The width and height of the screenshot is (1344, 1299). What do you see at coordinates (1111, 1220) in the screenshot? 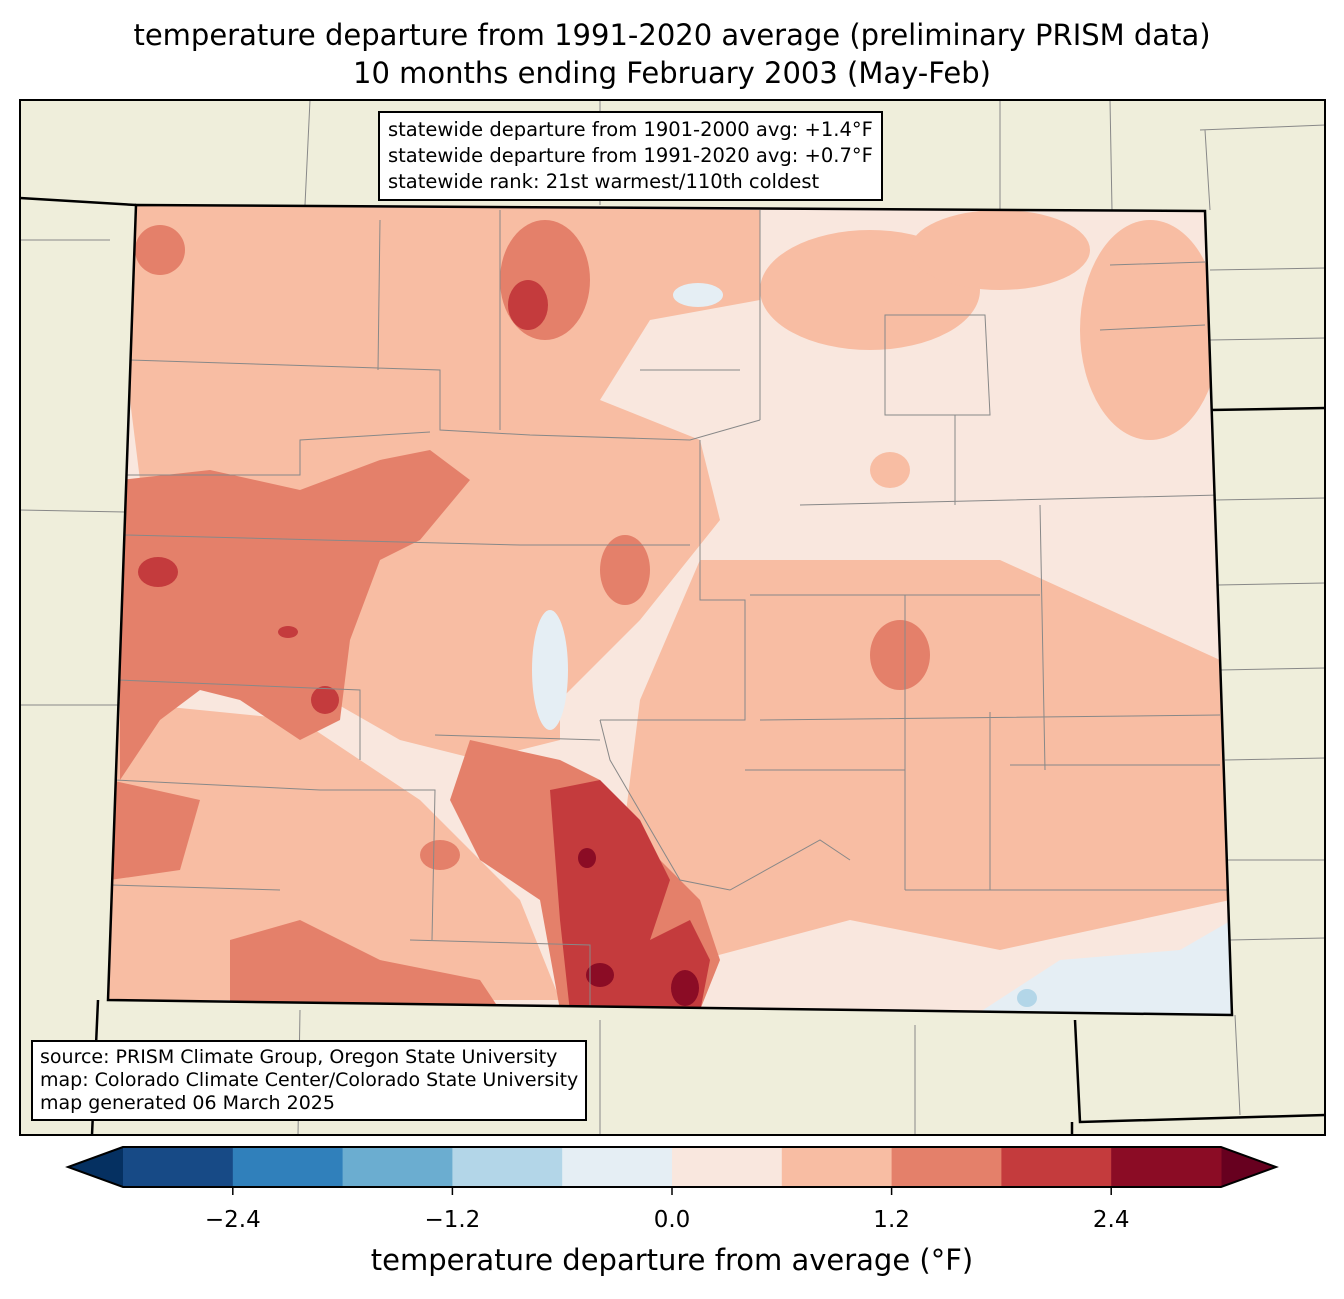
I see `colorbar-tick-label: 2.4` at bounding box center [1111, 1220].